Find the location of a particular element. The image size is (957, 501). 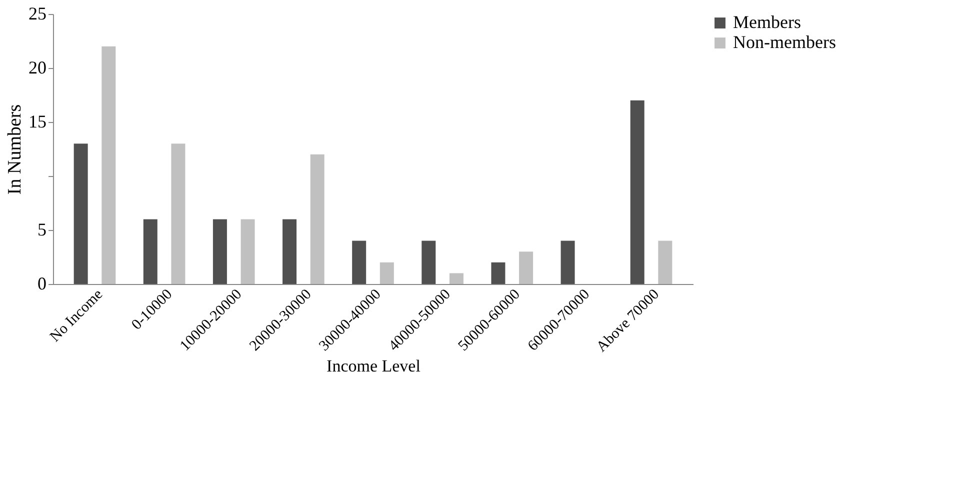

x-axis-title: Income Level is located at coordinates (373, 366).